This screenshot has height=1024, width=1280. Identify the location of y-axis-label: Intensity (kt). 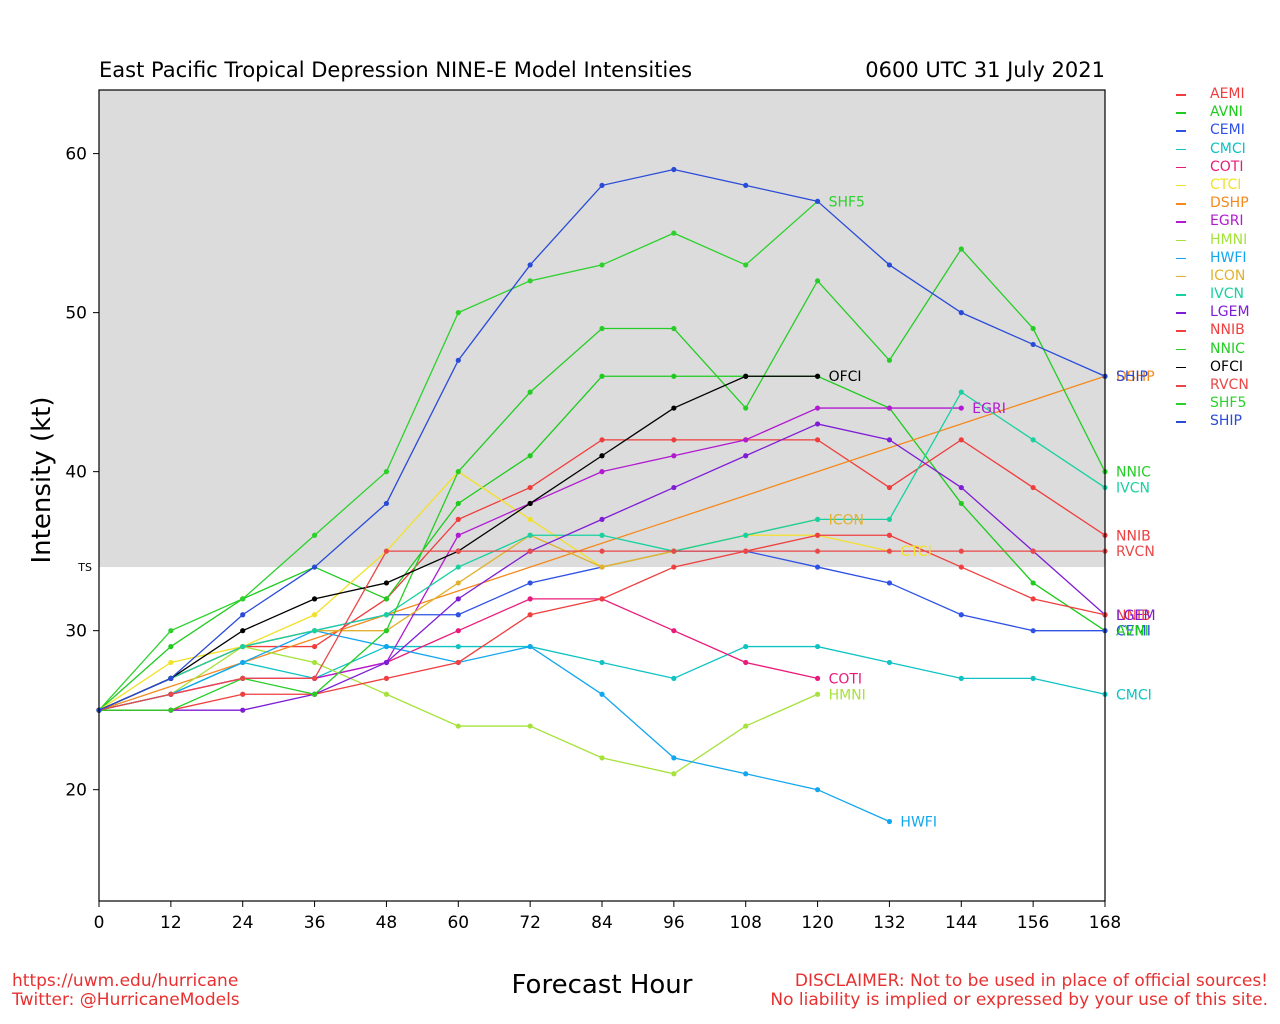
(42, 480).